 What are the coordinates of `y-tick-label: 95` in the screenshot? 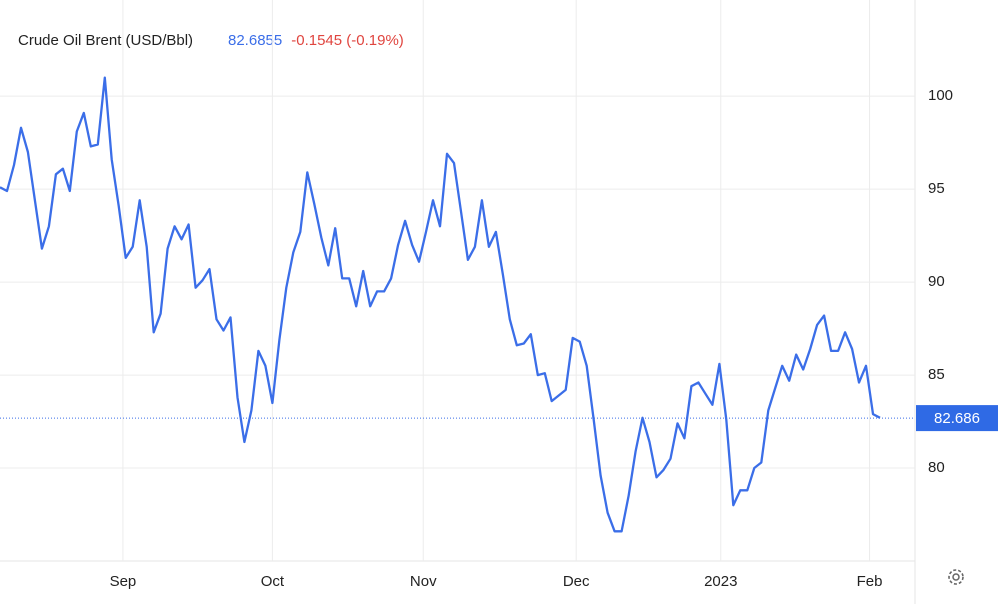 It's located at (936, 188).